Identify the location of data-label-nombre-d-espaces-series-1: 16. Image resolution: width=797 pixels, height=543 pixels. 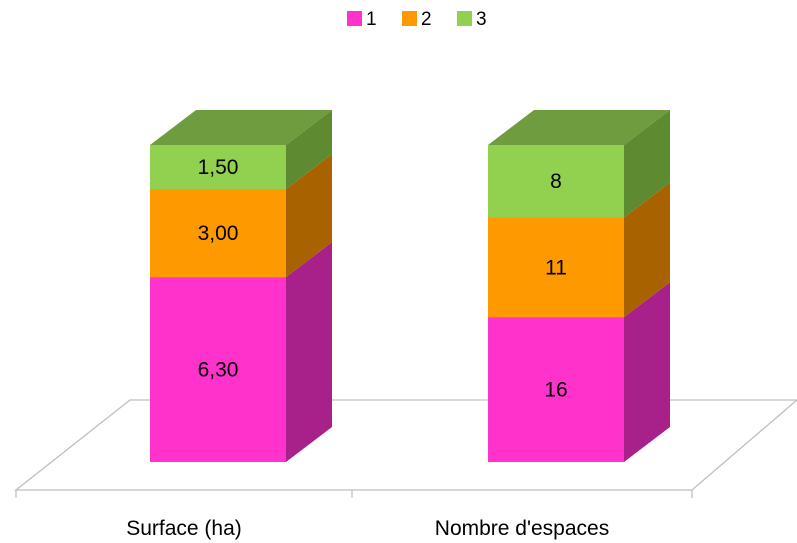
(555, 390).